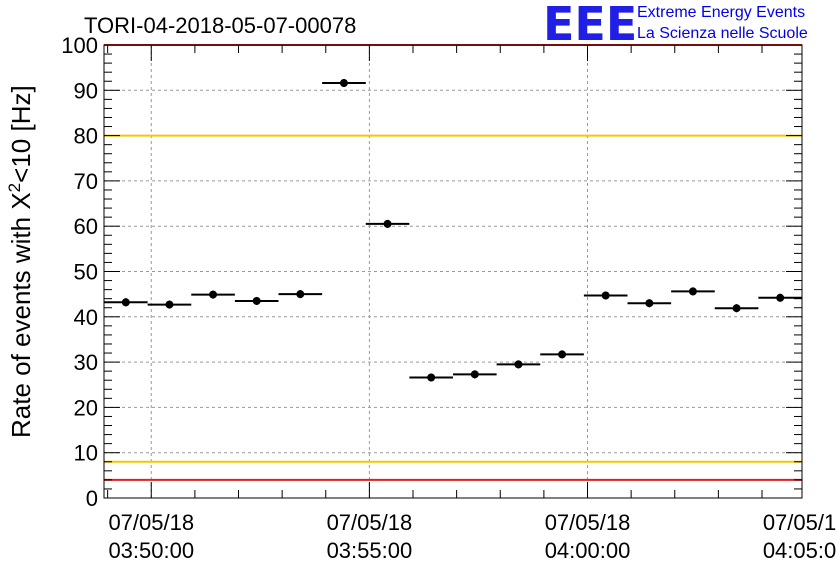 The width and height of the screenshot is (836, 572). Describe the element at coordinates (86, 226) in the screenshot. I see `y-tick-label: 60` at that location.